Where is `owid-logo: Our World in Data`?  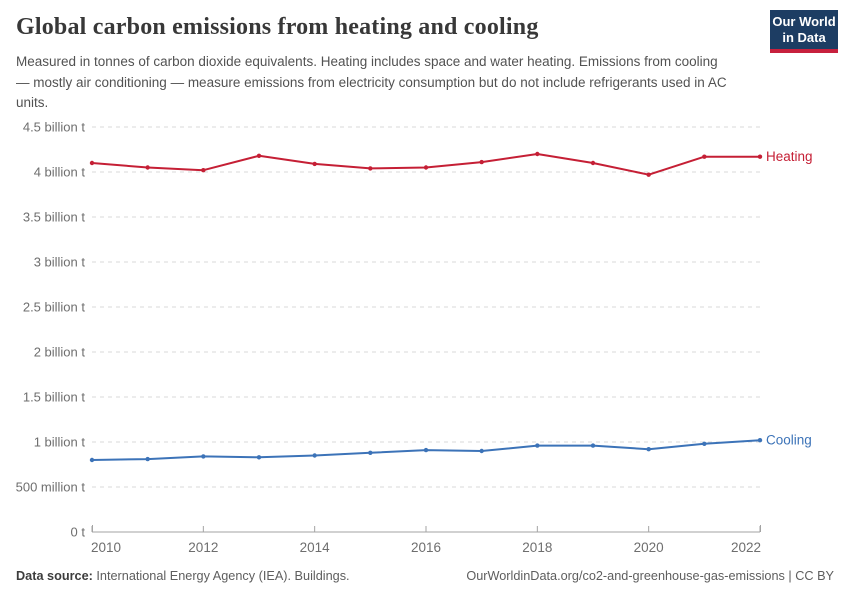 owid-logo: Our World in Data is located at coordinates (804, 31).